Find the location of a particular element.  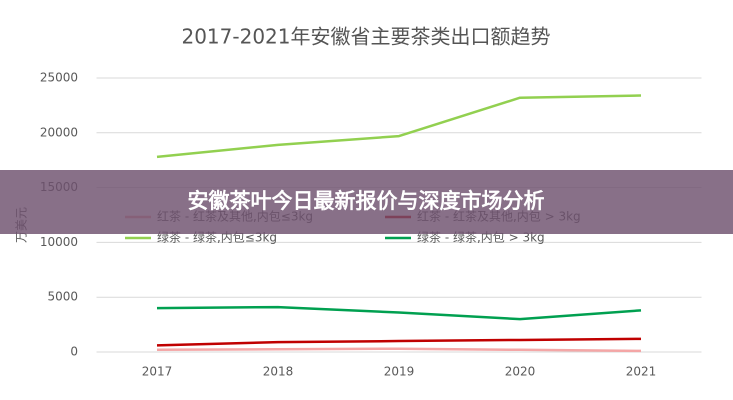

x-tick-label: 2018 is located at coordinates (278, 372).